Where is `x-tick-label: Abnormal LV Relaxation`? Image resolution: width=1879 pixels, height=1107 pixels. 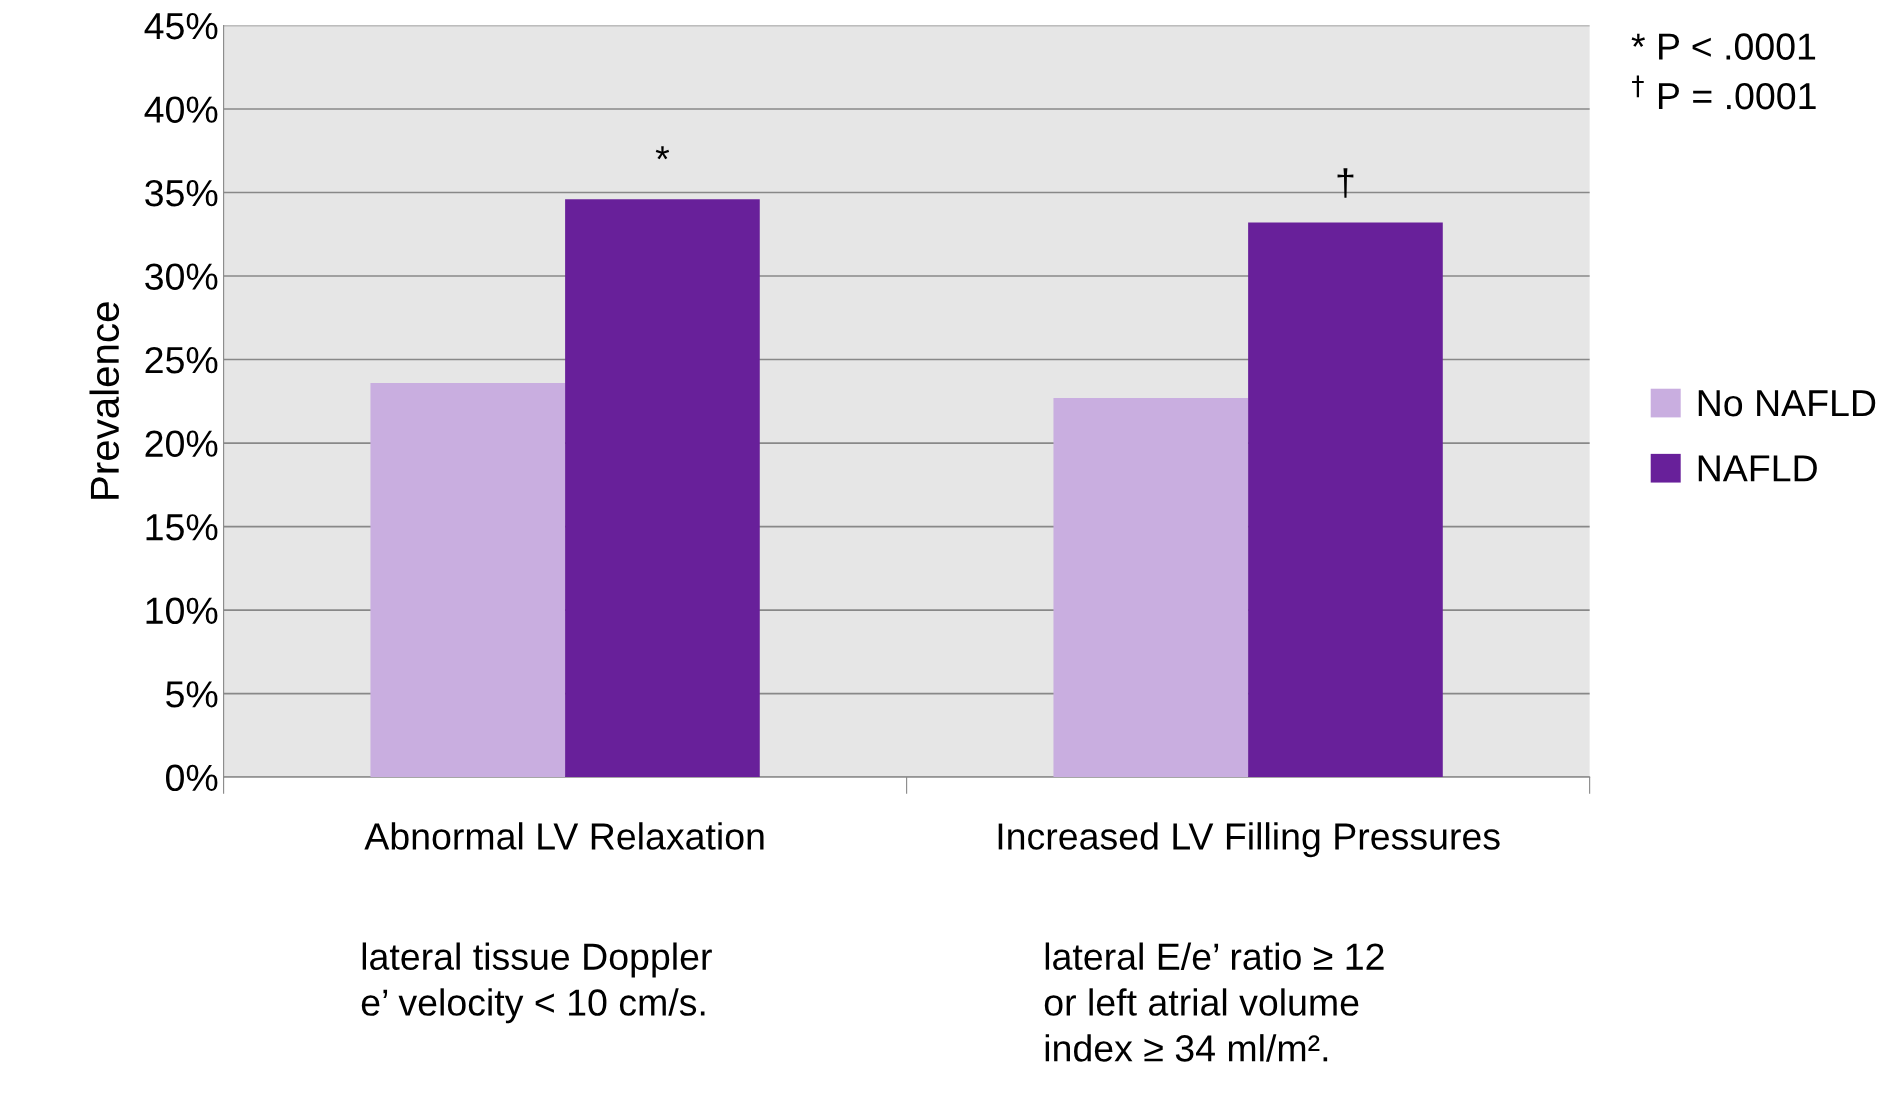
x-tick-label: Abnormal LV Relaxation is located at coordinates (564, 836).